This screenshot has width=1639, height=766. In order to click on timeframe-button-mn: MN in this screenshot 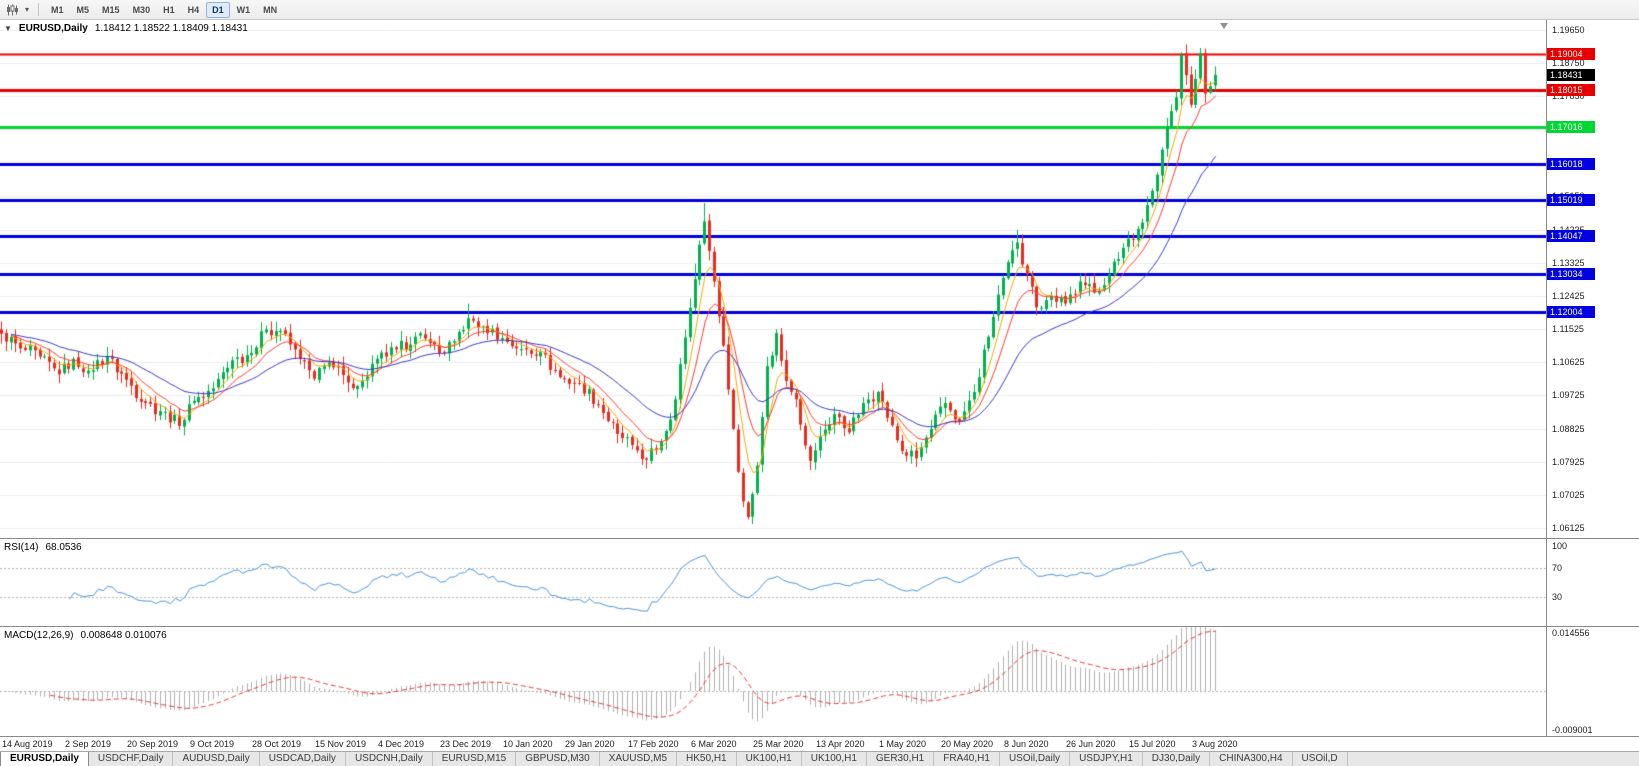, I will do `click(270, 9)`.